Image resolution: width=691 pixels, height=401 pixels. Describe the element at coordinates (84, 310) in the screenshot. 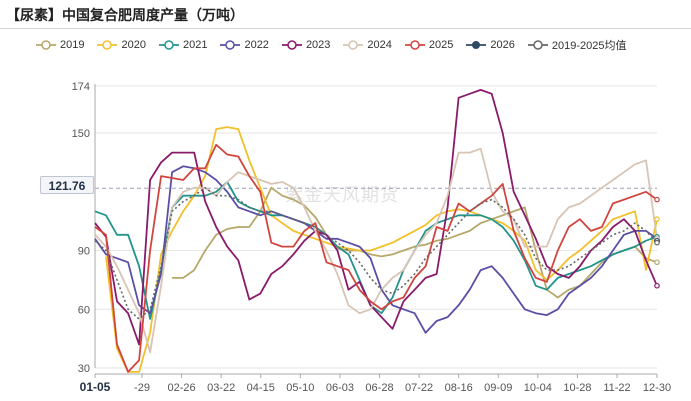

I see `y-tick-label: 60` at that location.